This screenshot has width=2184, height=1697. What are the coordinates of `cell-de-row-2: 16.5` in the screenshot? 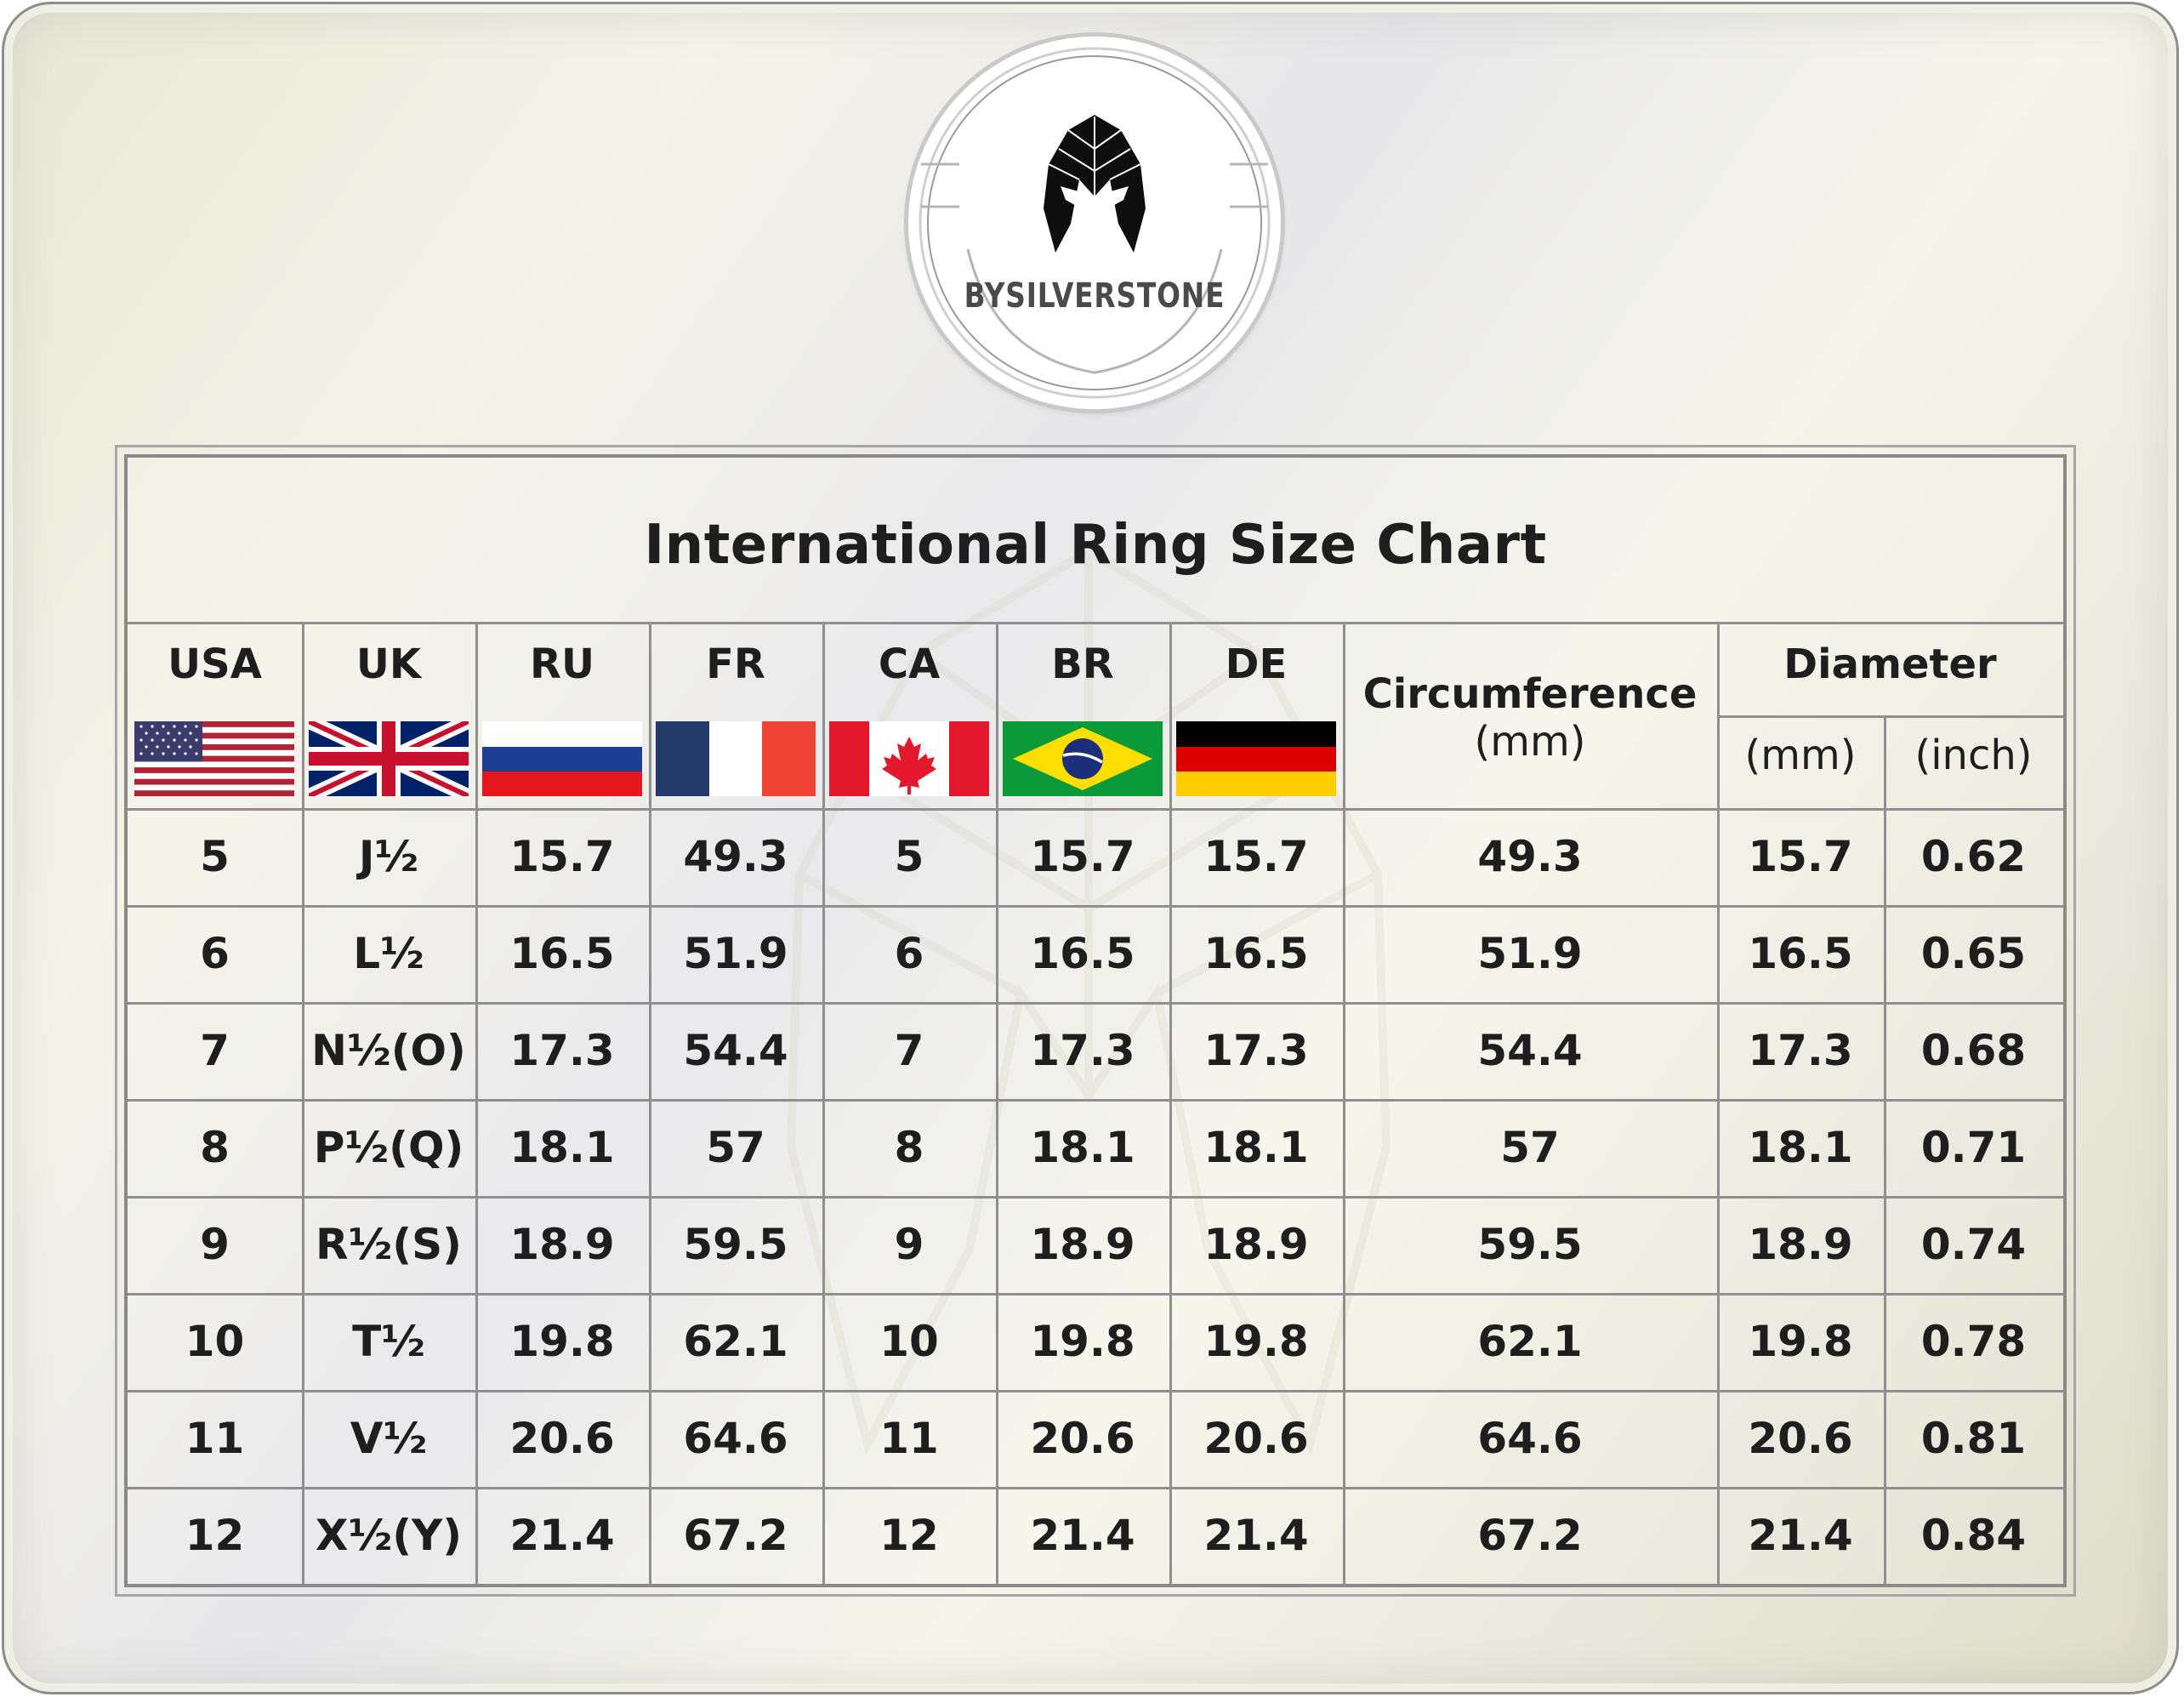 It's located at (1256, 953).